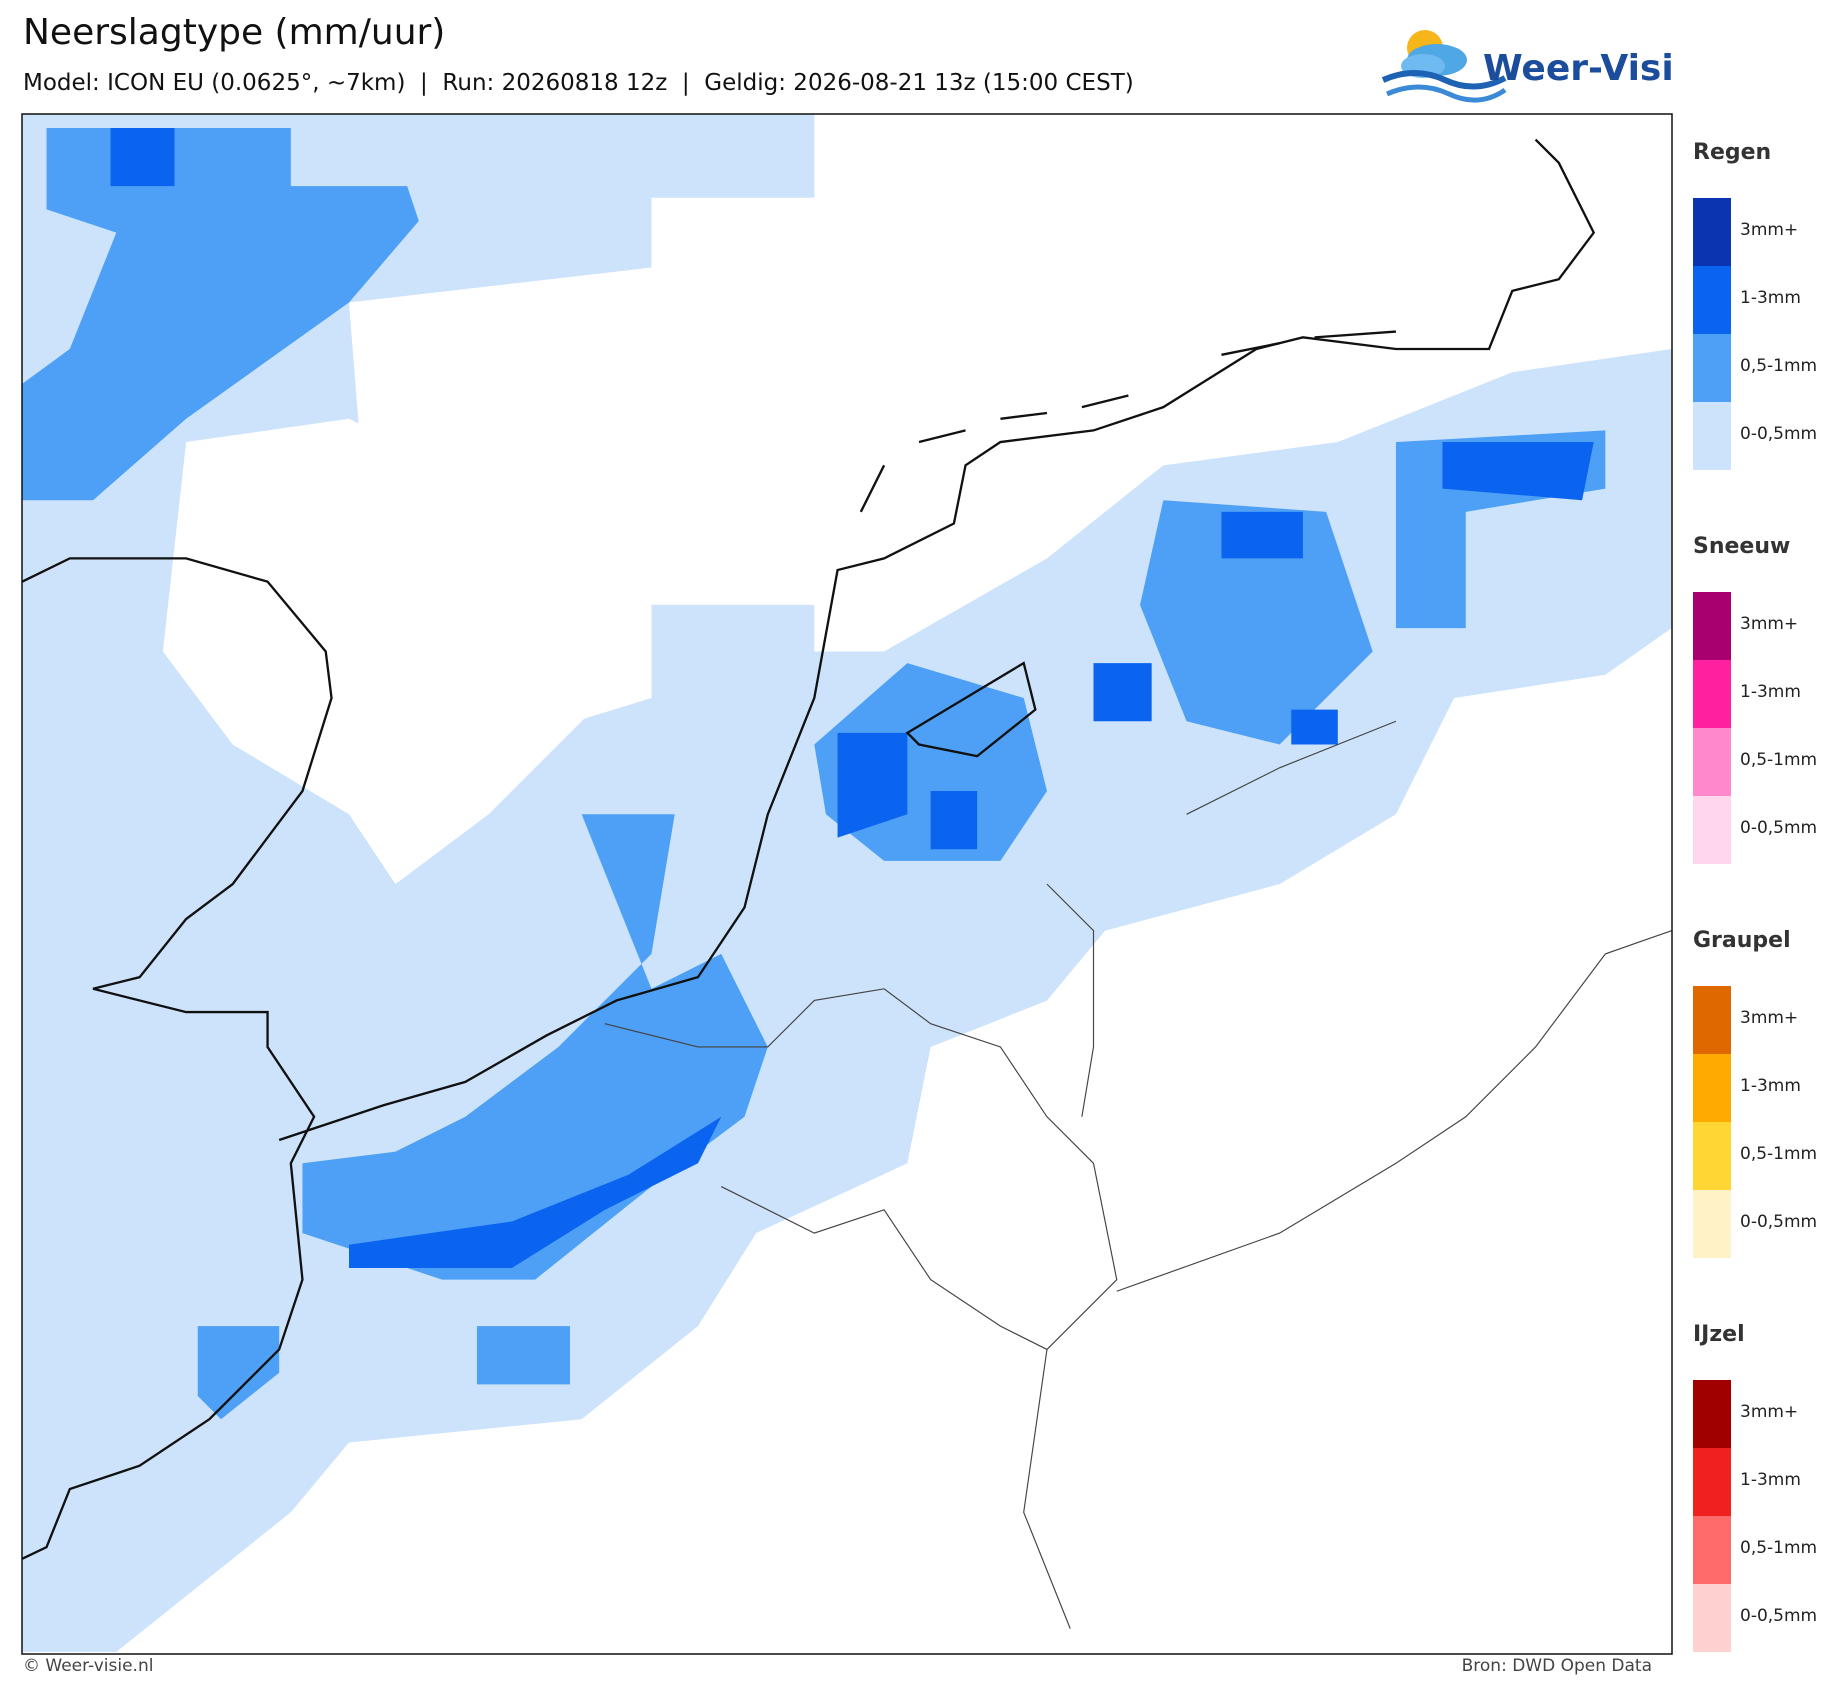 The image size is (1824, 1681). What do you see at coordinates (1556, 1666) in the screenshot?
I see `footer-source: Bron: DWD Open Data` at bounding box center [1556, 1666].